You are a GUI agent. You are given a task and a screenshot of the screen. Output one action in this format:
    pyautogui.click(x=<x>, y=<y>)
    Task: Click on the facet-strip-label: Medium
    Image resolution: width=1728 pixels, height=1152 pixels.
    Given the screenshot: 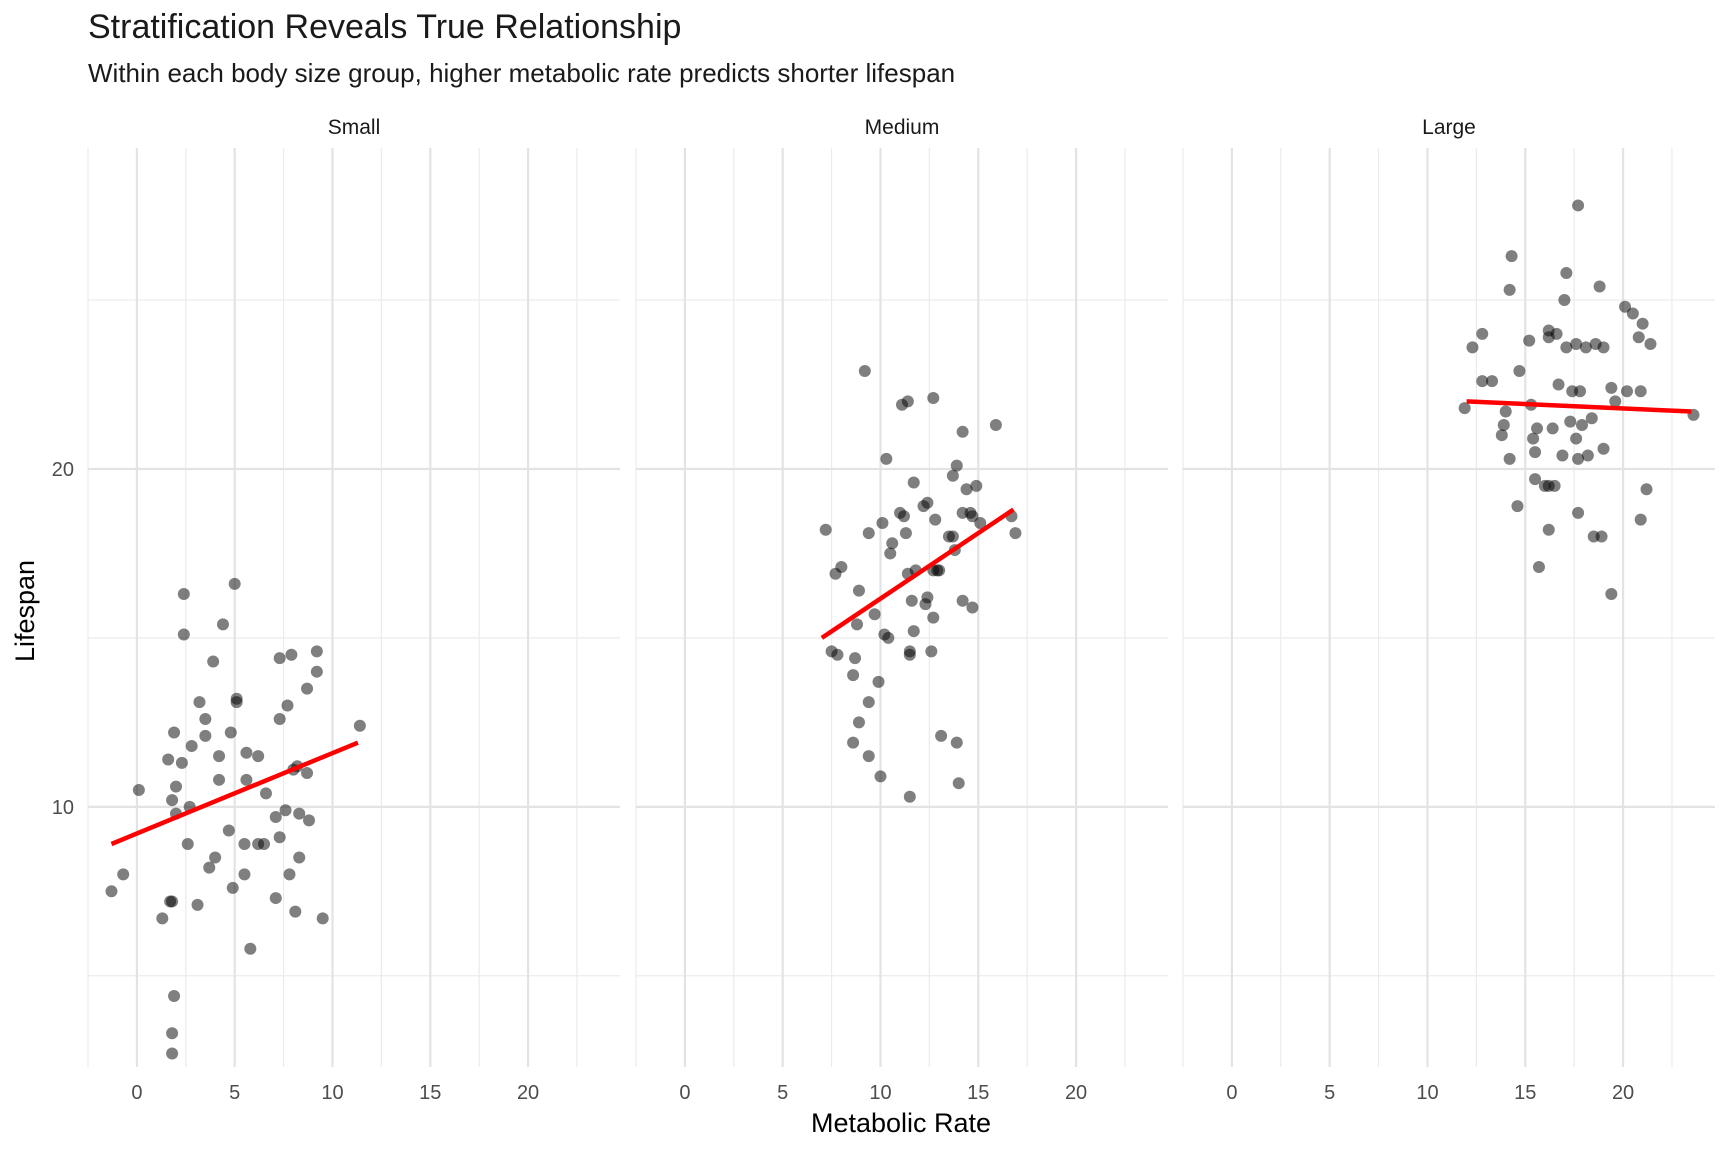 What is the action you would take?
    pyautogui.click(x=902, y=127)
    